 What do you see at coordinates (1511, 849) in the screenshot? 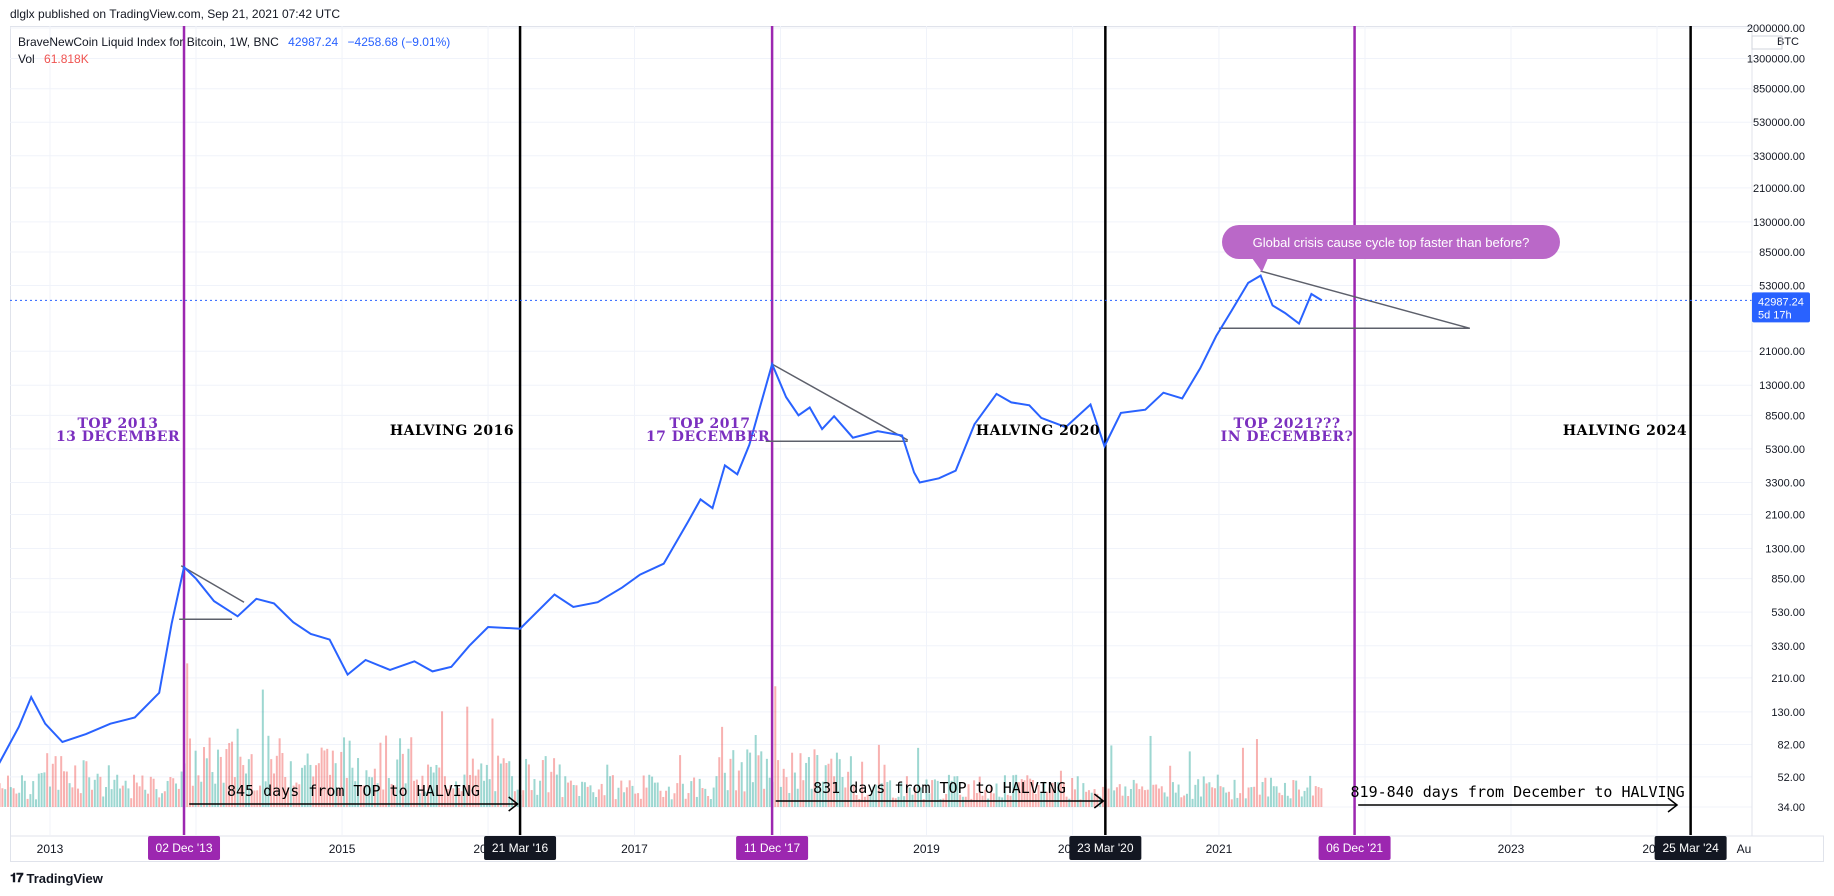
I see `time-tick-label: 2023` at bounding box center [1511, 849].